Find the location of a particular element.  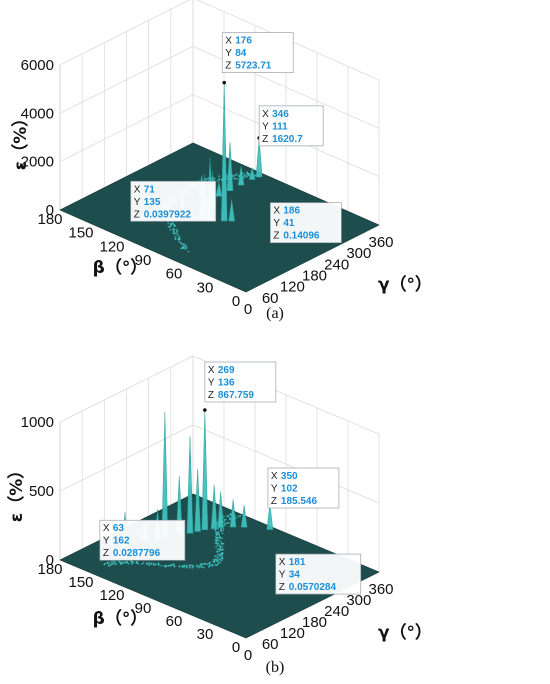

datatip-value: 71 is located at coordinates (150, 189).